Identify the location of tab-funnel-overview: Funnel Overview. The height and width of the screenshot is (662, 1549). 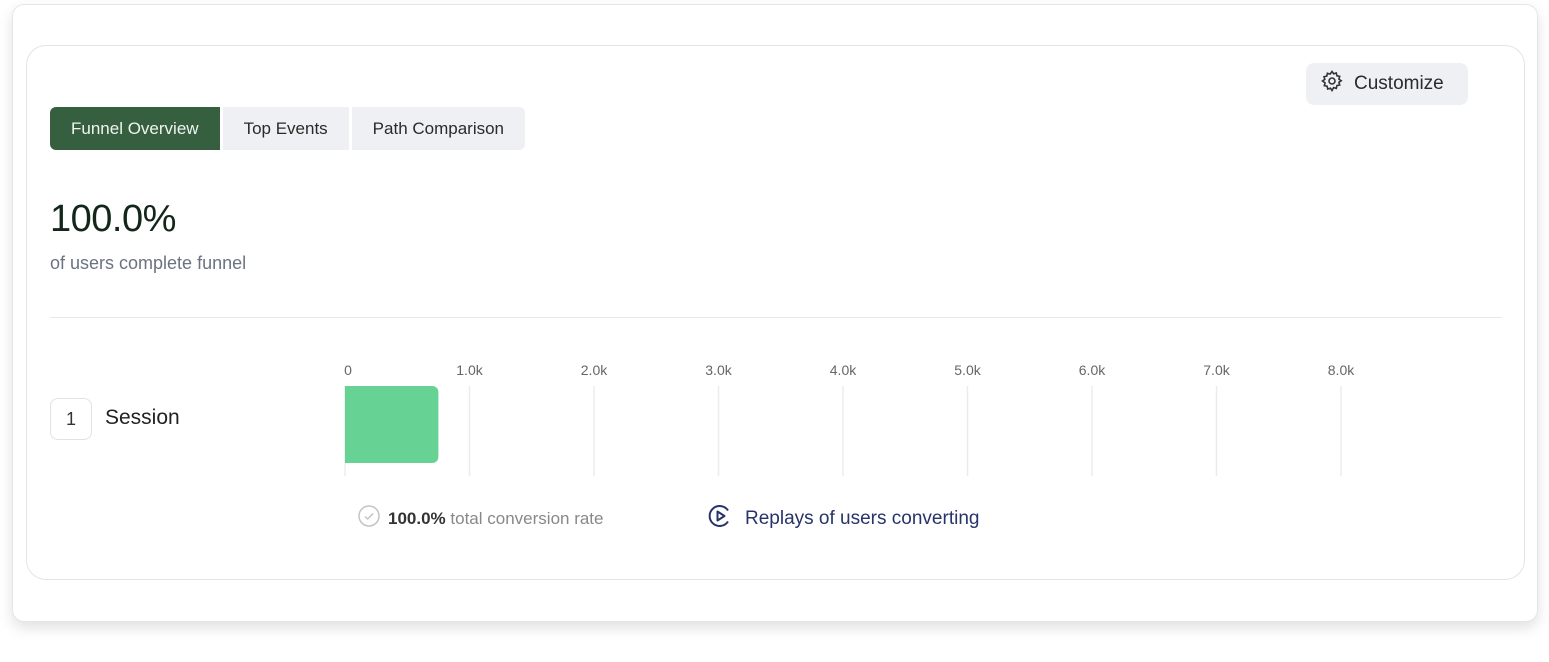
(135, 128).